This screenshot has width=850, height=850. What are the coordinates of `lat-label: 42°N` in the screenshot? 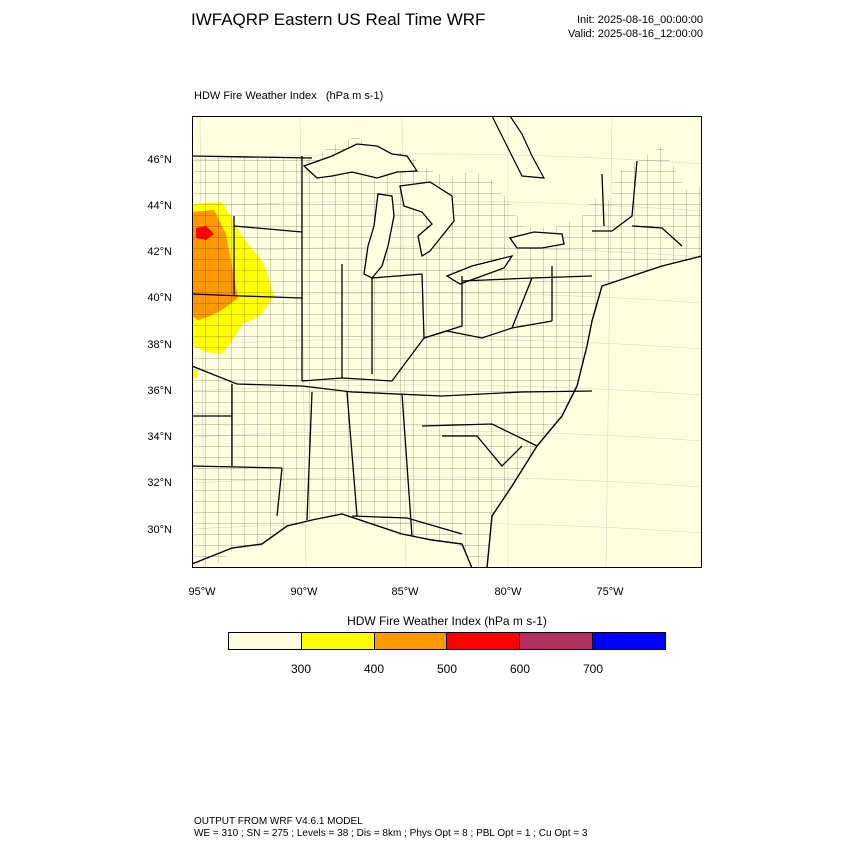 It's located at (159, 252).